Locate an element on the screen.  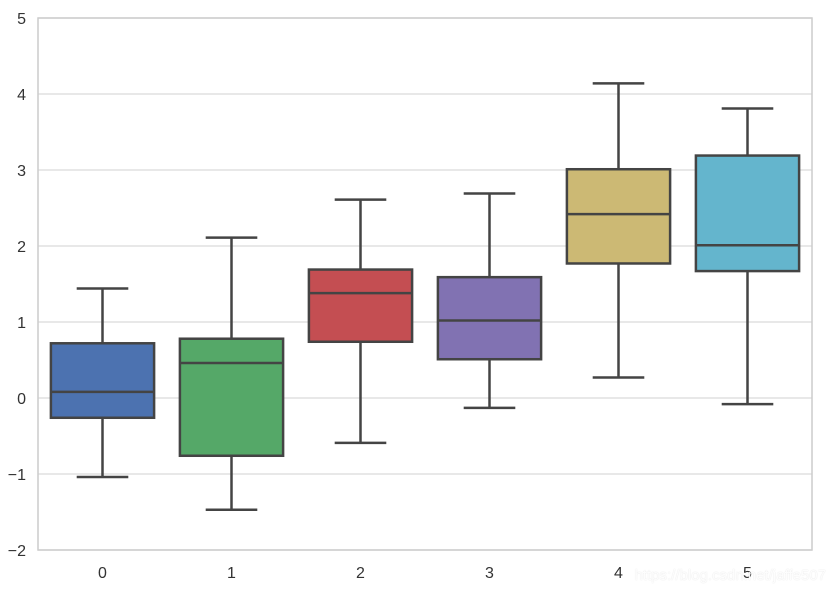
x-tick-label: 4 is located at coordinates (618, 573).